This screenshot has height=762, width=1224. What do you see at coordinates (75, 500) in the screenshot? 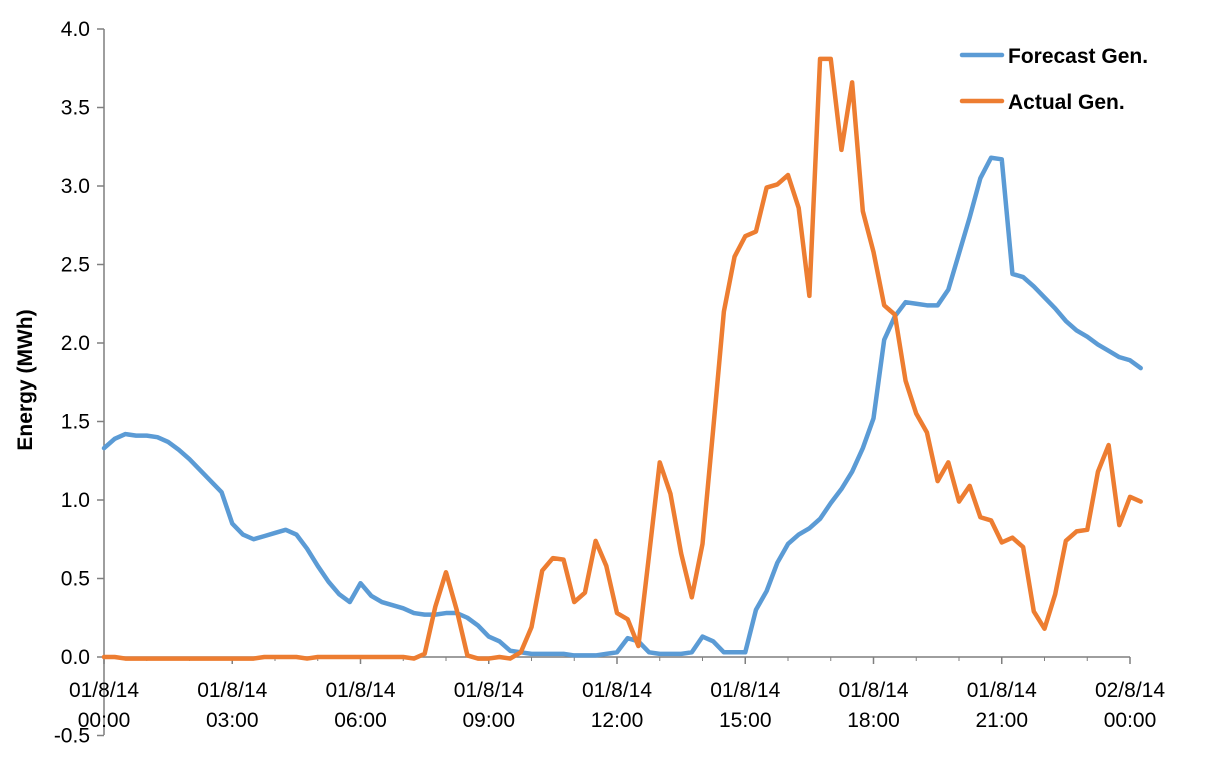
I see `y-tick-label: 1.0` at bounding box center [75, 500].